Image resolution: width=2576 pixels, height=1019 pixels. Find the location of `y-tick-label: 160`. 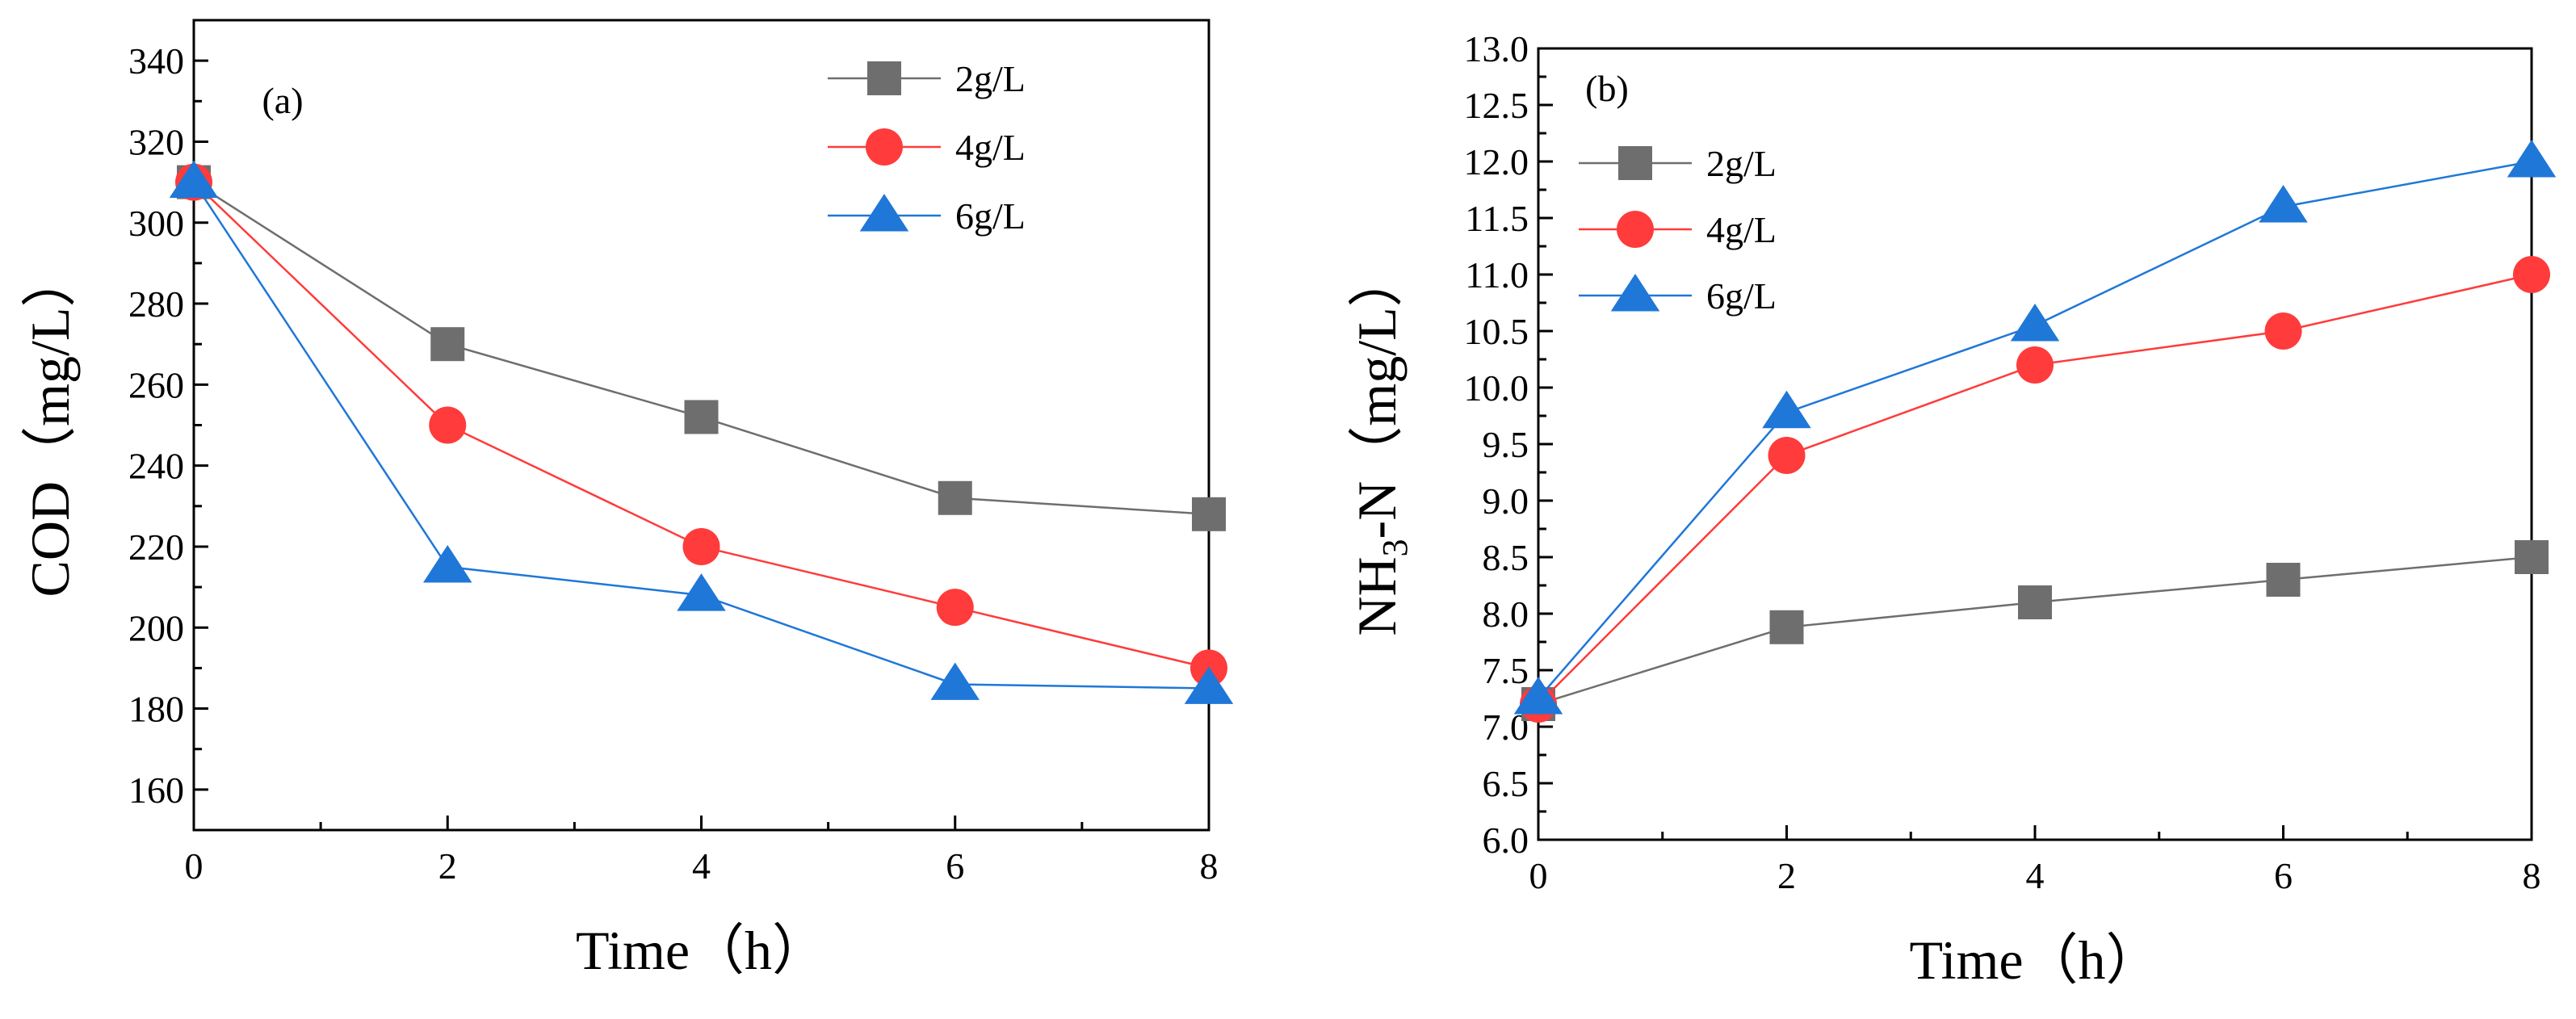

y-tick-label: 160 is located at coordinates (156, 790).